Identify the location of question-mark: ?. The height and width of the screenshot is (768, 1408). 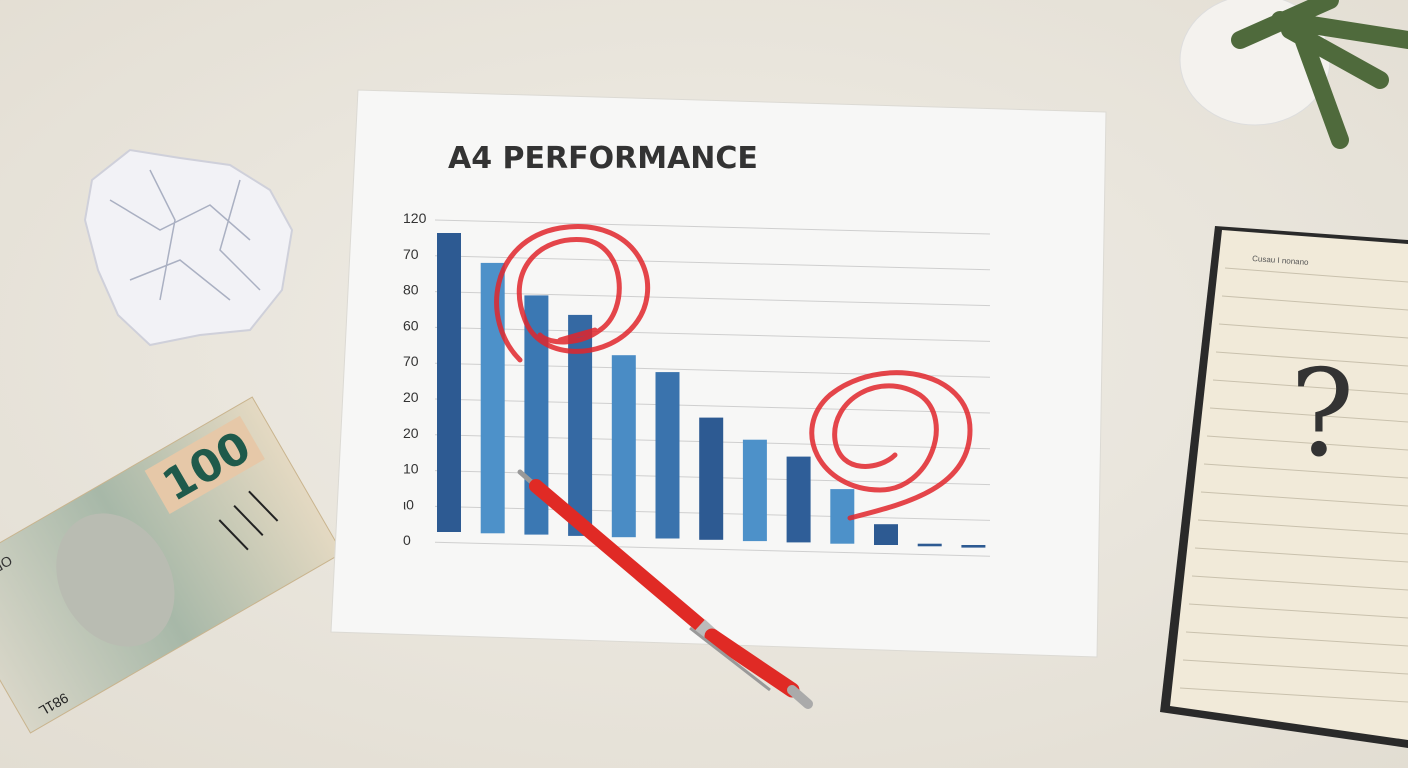
(1322, 414).